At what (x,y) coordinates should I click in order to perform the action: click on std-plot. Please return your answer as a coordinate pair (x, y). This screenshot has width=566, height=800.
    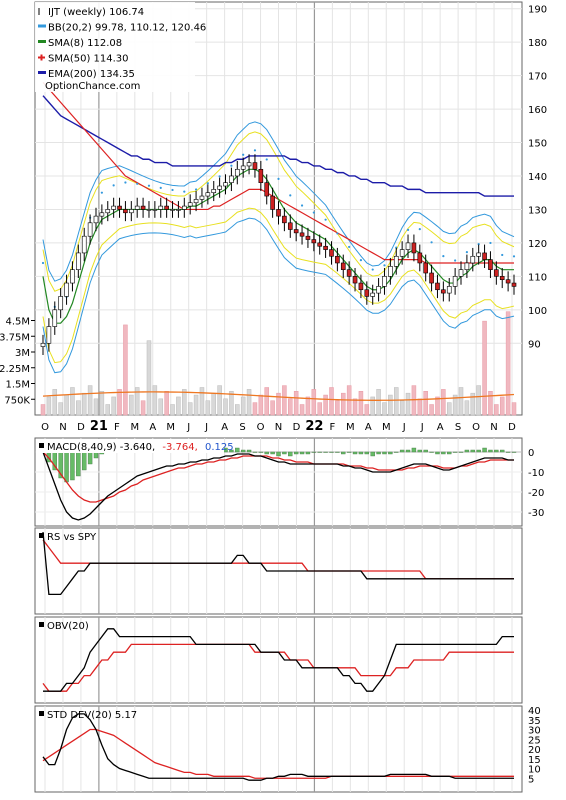
    Looking at the image, I should click on (278, 747).